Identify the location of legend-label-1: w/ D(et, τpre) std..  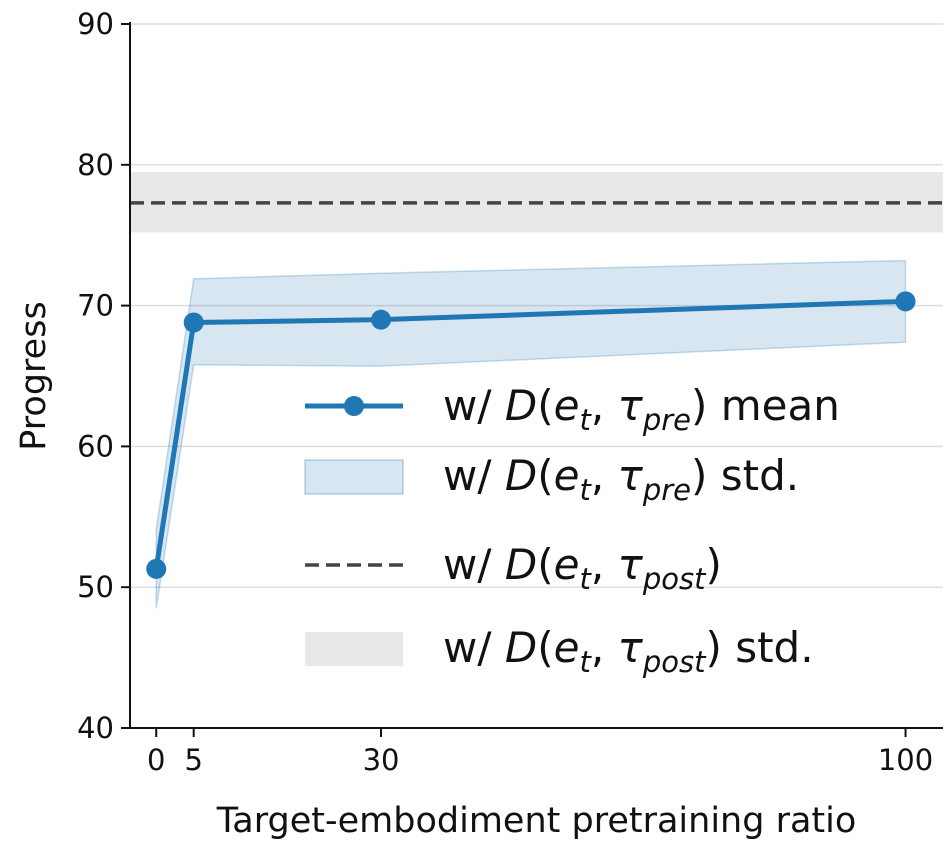
(621, 479).